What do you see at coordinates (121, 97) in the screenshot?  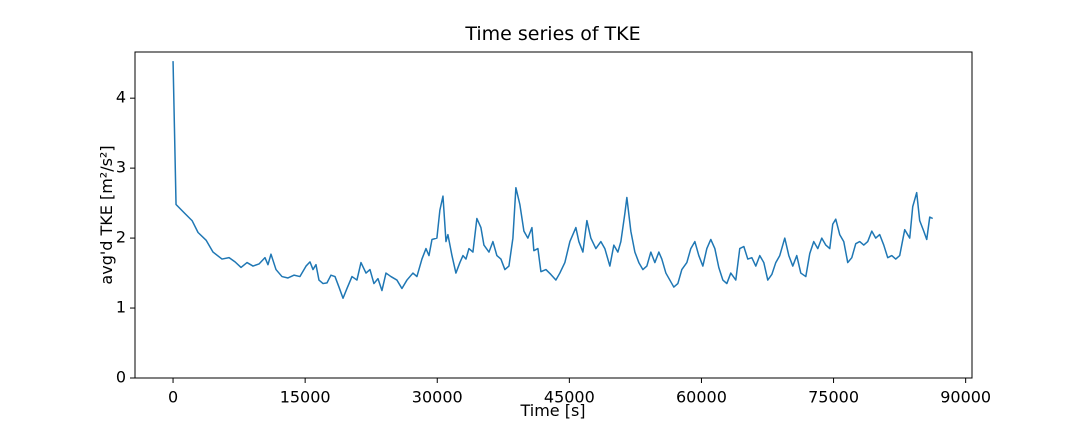 I see `y-tick-label: 4` at bounding box center [121, 97].